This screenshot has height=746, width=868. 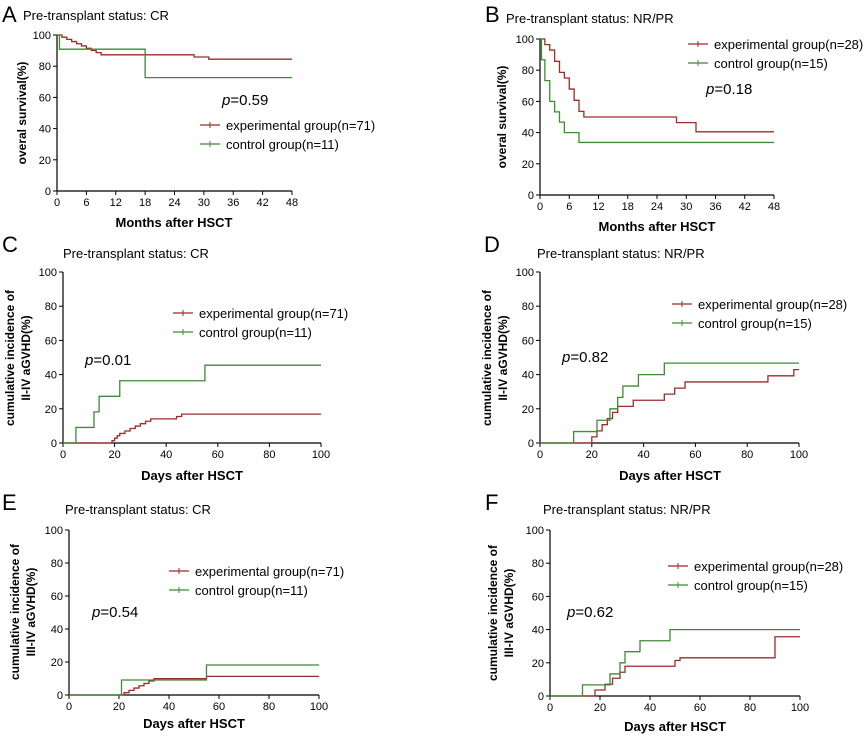 I want to click on p-value-annotation: p=0.18, so click(x=728, y=89).